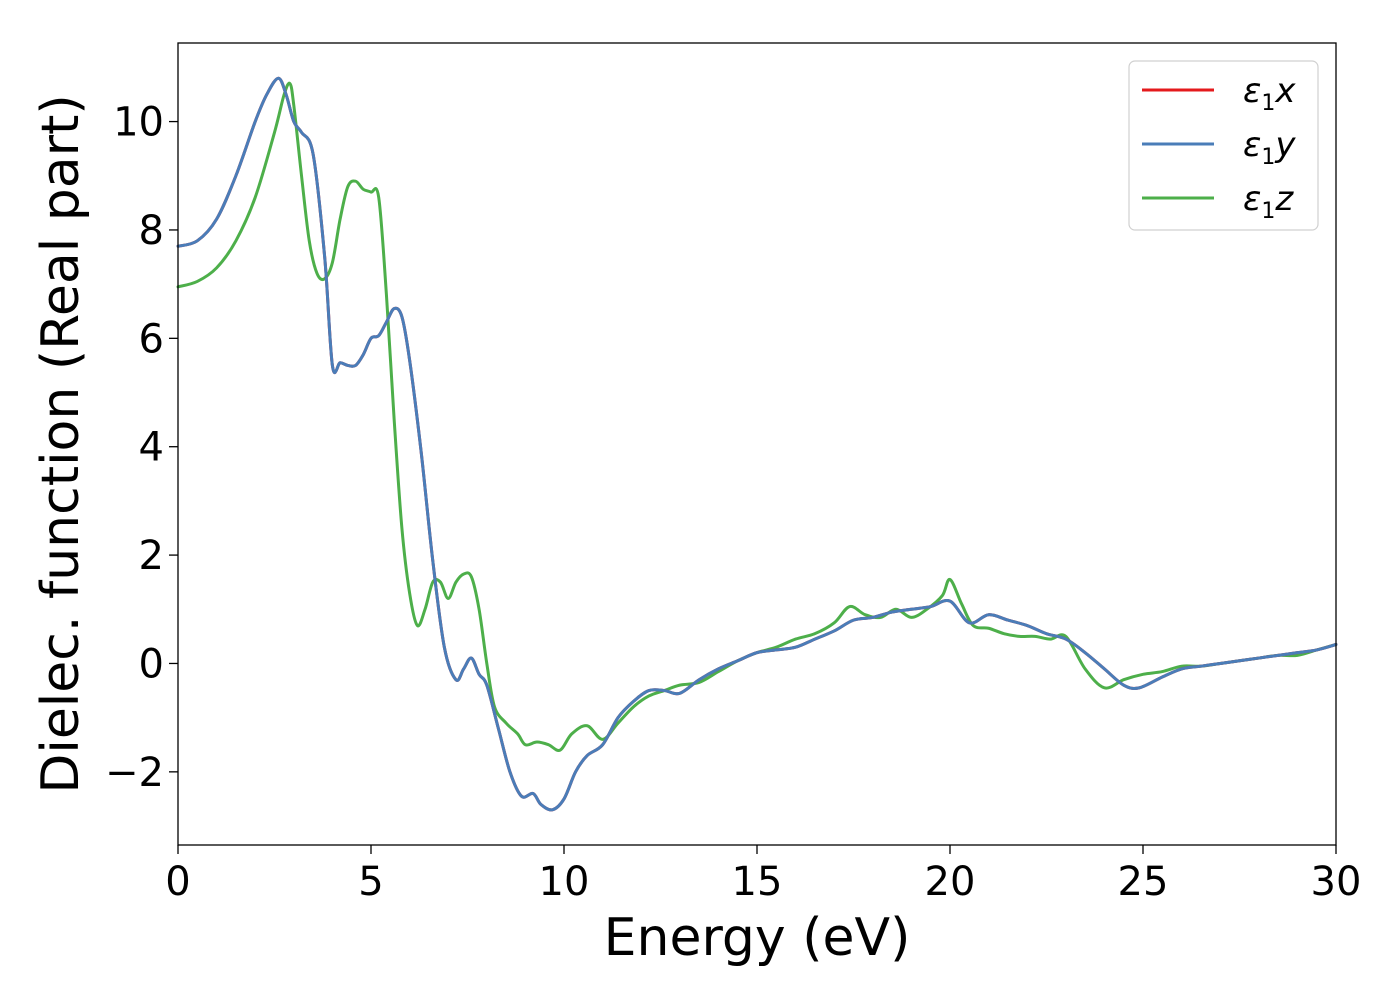  What do you see at coordinates (151, 339) in the screenshot?
I see `y-tick-label: 6` at bounding box center [151, 339].